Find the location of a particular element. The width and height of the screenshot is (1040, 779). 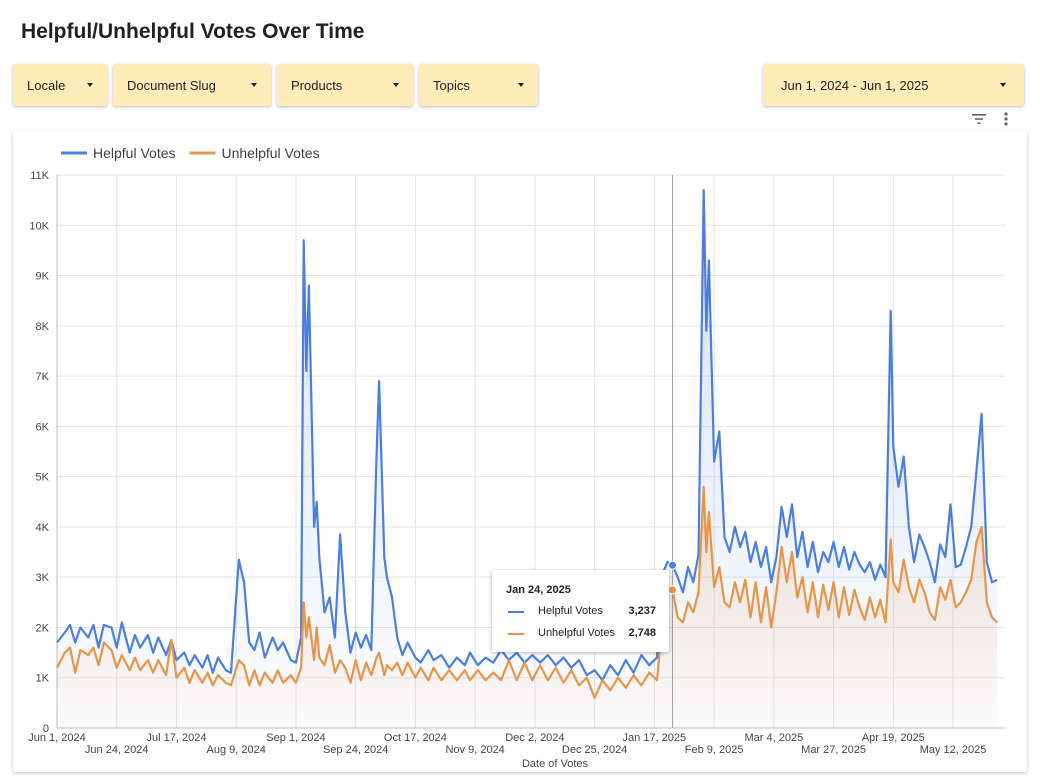

date-range-label: Jun 1, 2024 - Jun 1, 2025 is located at coordinates (855, 85).